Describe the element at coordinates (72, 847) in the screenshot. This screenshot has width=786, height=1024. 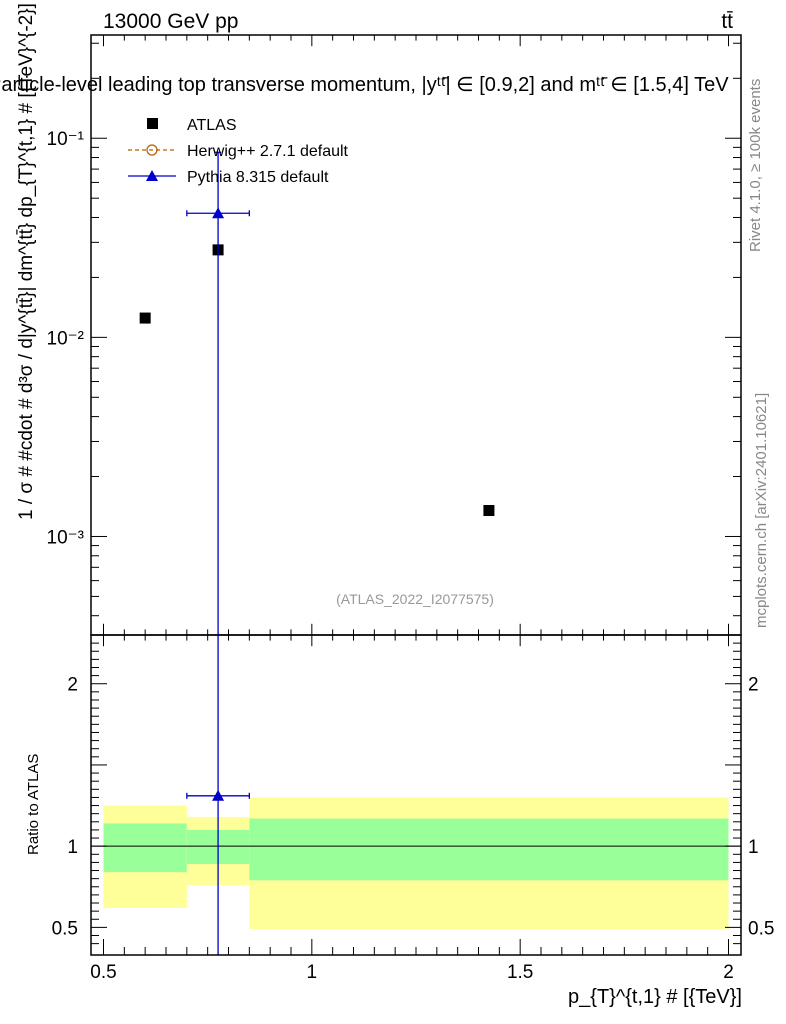
I see `ratio-y-tick-label-left-1: 1` at that location.